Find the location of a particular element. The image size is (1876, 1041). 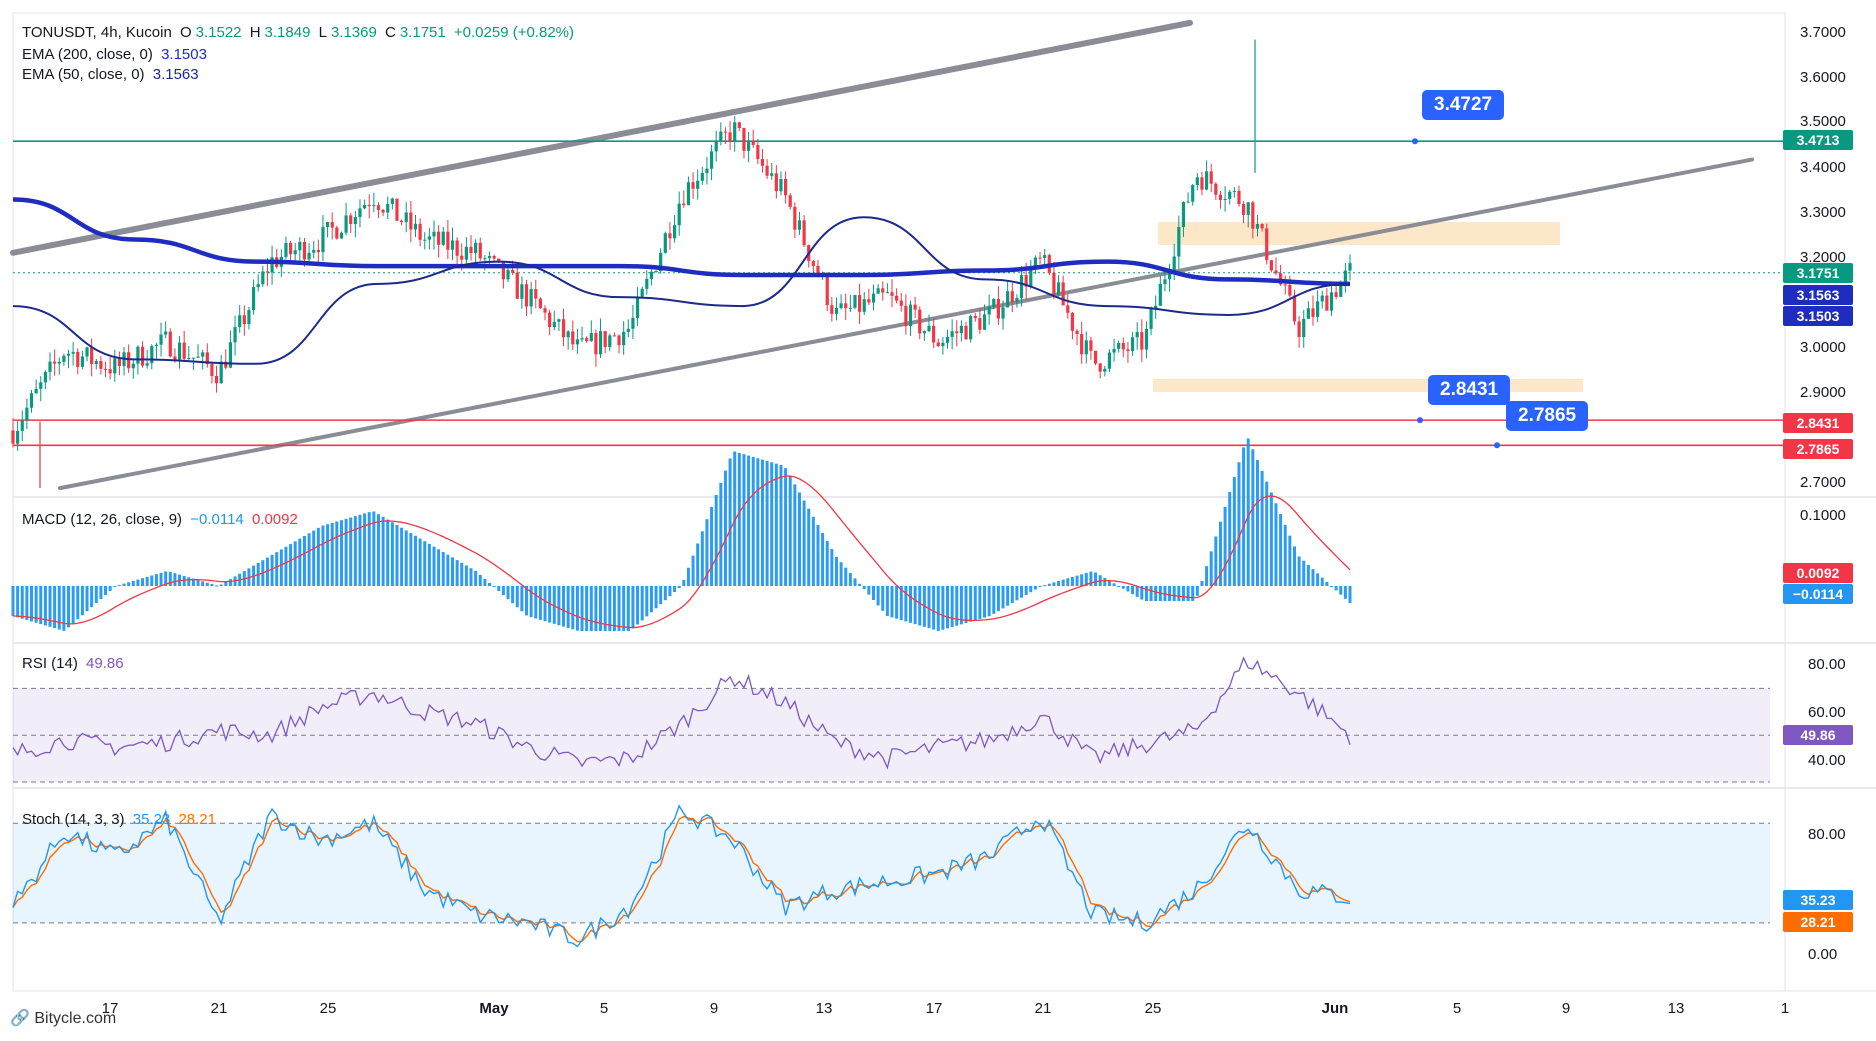

ema50-legend: EMA (50, close, 0) 3.1563 is located at coordinates (112, 74).